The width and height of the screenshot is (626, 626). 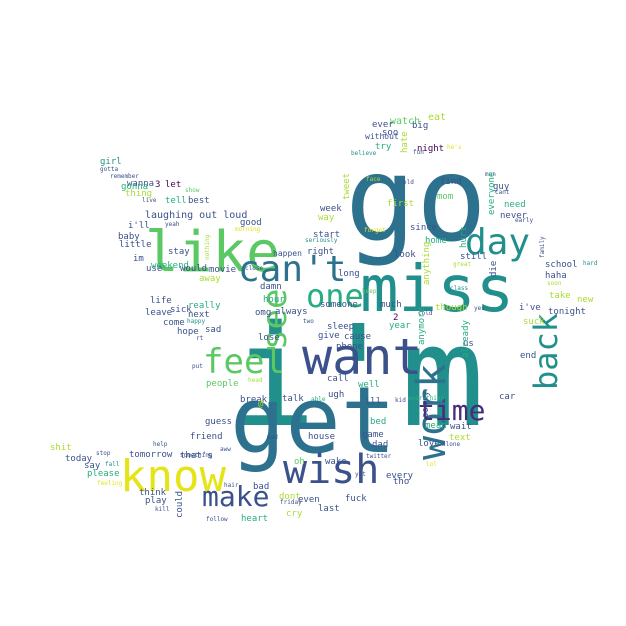 What do you see at coordinates (459, 288) in the screenshot?
I see `cloud-word: class` at bounding box center [459, 288].